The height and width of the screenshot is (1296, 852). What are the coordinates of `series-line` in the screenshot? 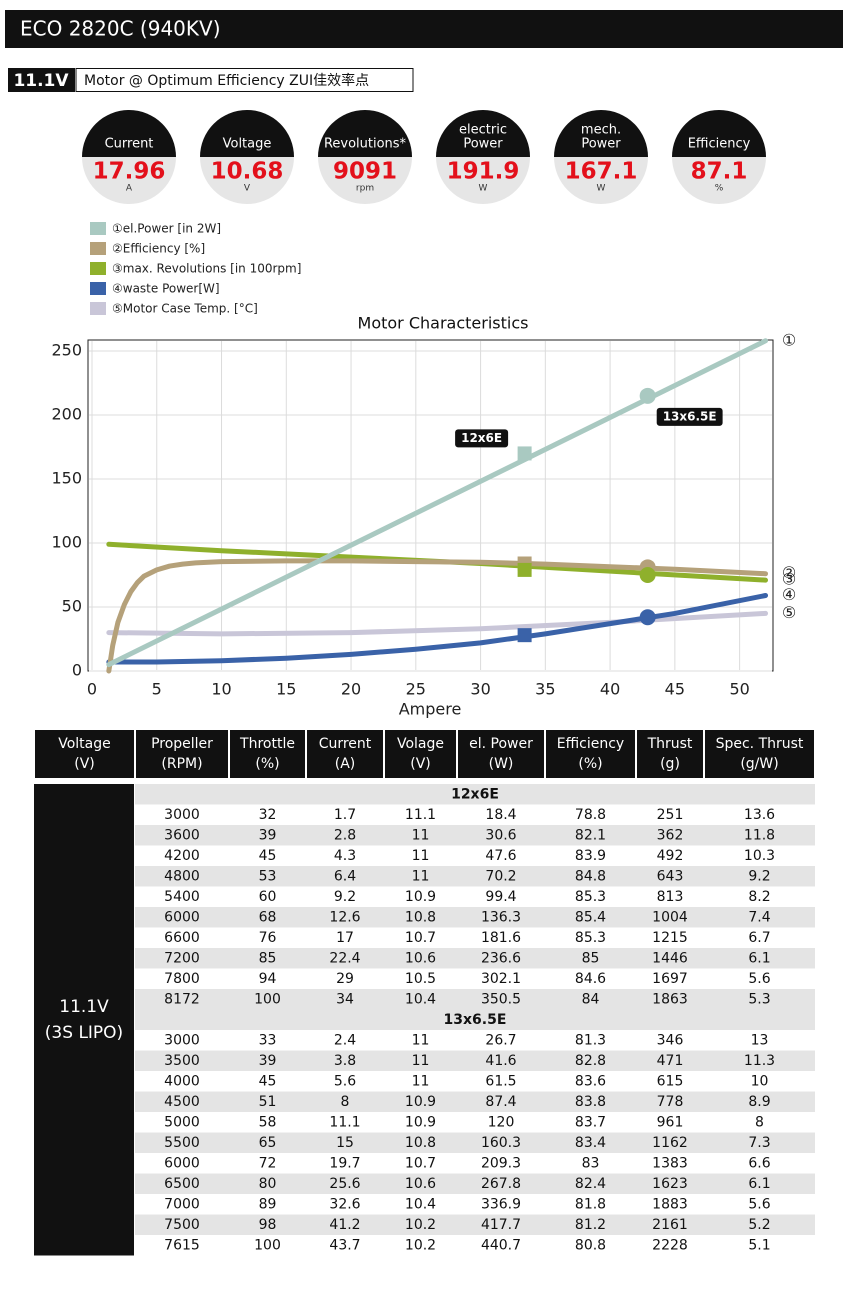 It's located at (437, 616).